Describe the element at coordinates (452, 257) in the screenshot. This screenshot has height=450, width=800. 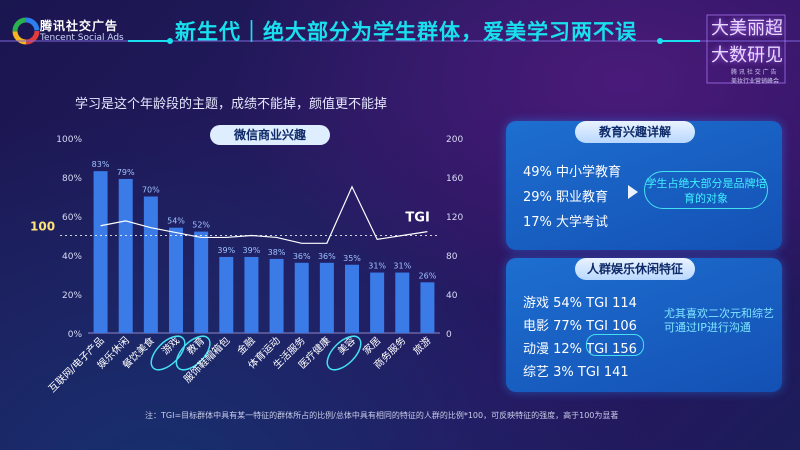
I see `y-tick-right: 80` at that location.